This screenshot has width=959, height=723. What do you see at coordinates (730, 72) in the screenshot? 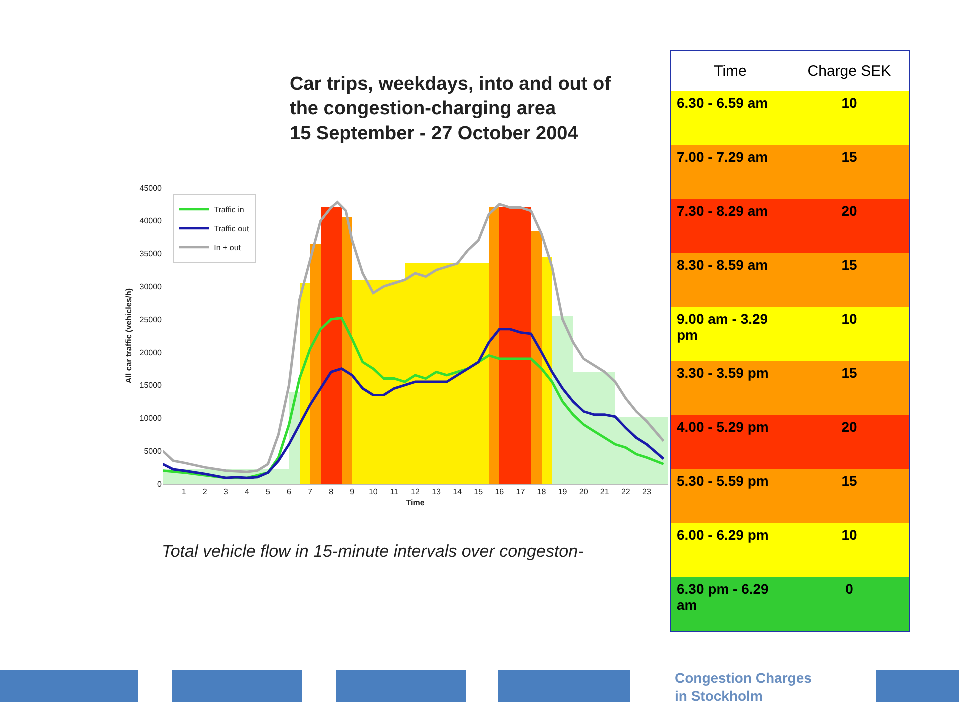
I see `text: Time` at bounding box center [730, 72].